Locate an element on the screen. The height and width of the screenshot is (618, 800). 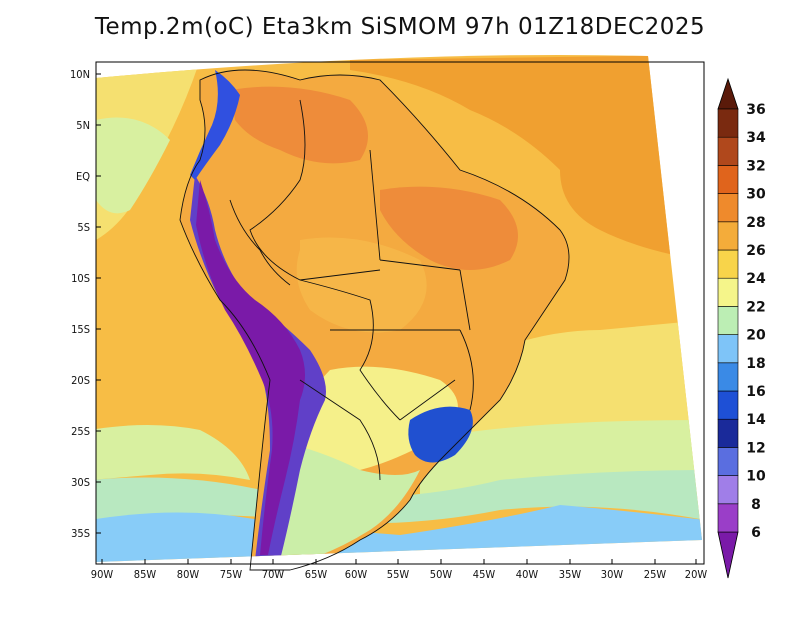
lon-label: 45W is located at coordinates (484, 574).